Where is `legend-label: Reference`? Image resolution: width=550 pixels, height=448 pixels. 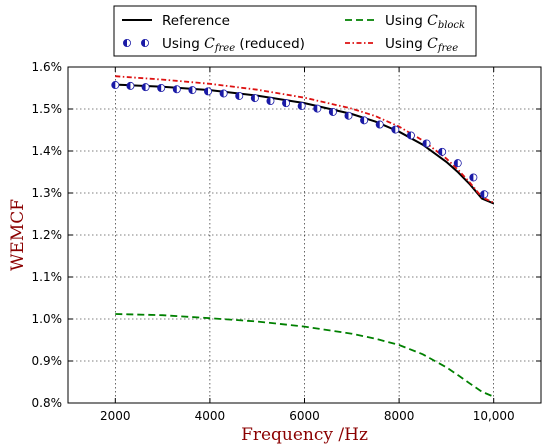 legend-label: Reference is located at coordinates (196, 21).